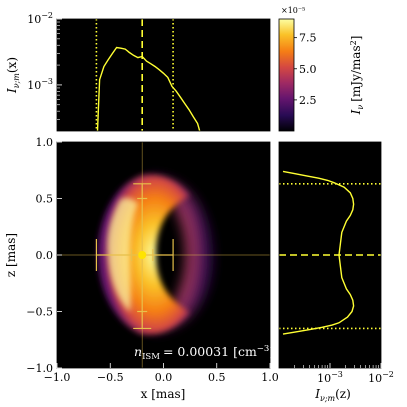 The image size is (407, 407). What do you see at coordinates (337, 374) in the screenshot?
I see `side-xtick-label-exp: −3` at bounding box center [337, 374].